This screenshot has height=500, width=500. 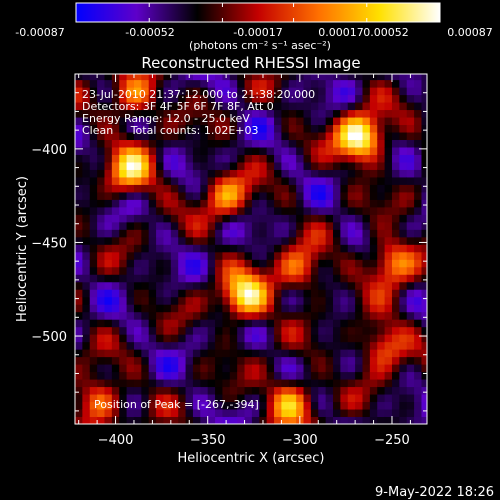 I want to click on colorbar-tick-label: 0.00017, so click(x=341, y=32).